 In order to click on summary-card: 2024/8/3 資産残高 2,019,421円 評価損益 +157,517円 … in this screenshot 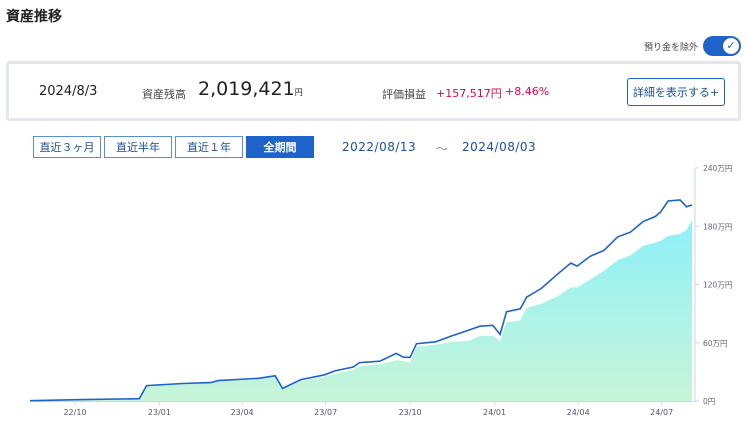, I will do `click(373, 91)`.